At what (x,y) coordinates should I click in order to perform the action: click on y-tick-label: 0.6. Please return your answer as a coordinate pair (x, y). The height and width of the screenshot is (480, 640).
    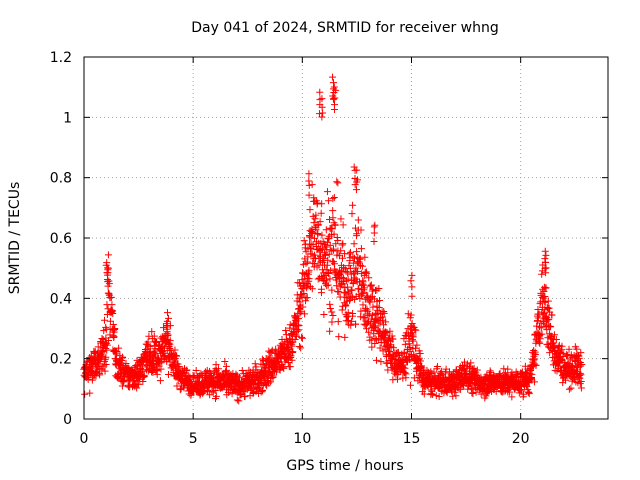
    Looking at the image, I should click on (61, 239).